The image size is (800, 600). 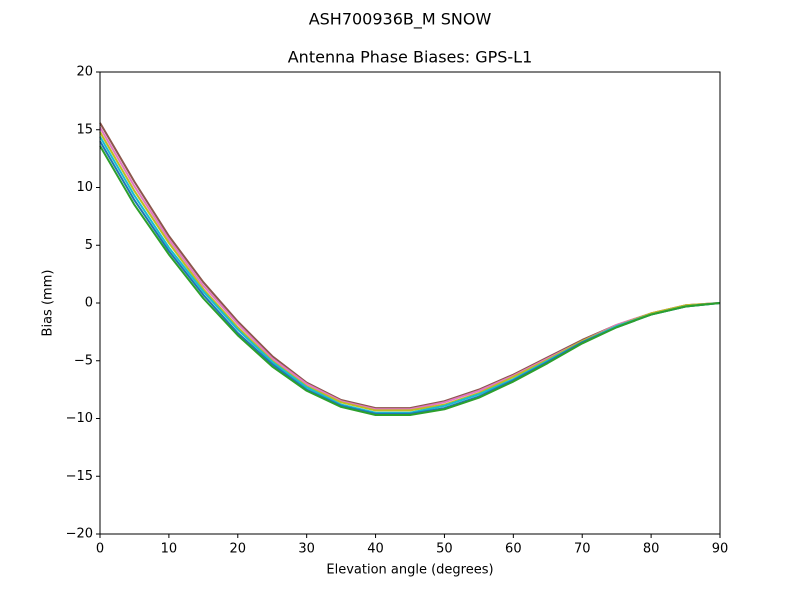 What do you see at coordinates (238, 549) in the screenshot?
I see `x-tick-label: 20` at bounding box center [238, 549].